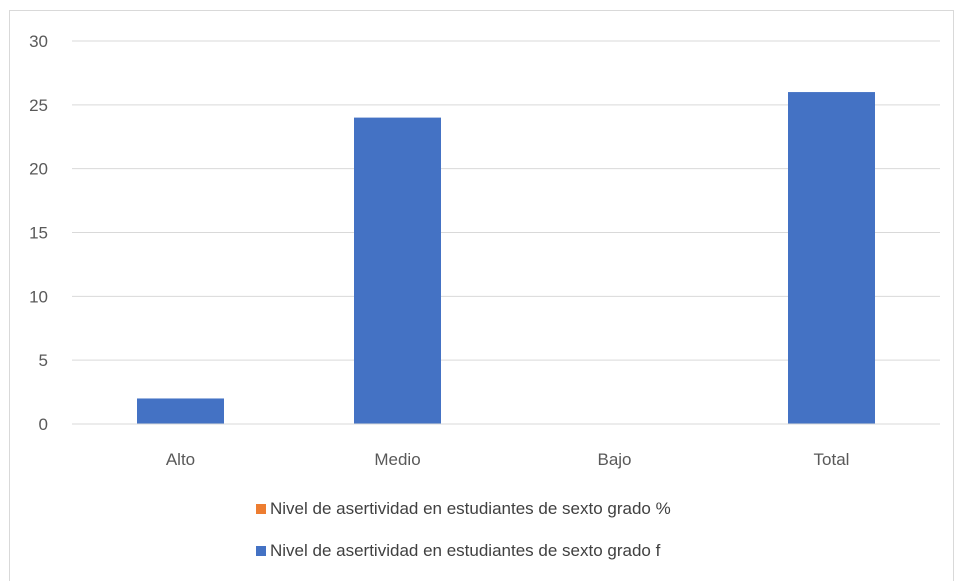  What do you see at coordinates (508, 459) in the screenshot?
I see `x-axis-ticks: Alto Medio Bajo Total` at bounding box center [508, 459].